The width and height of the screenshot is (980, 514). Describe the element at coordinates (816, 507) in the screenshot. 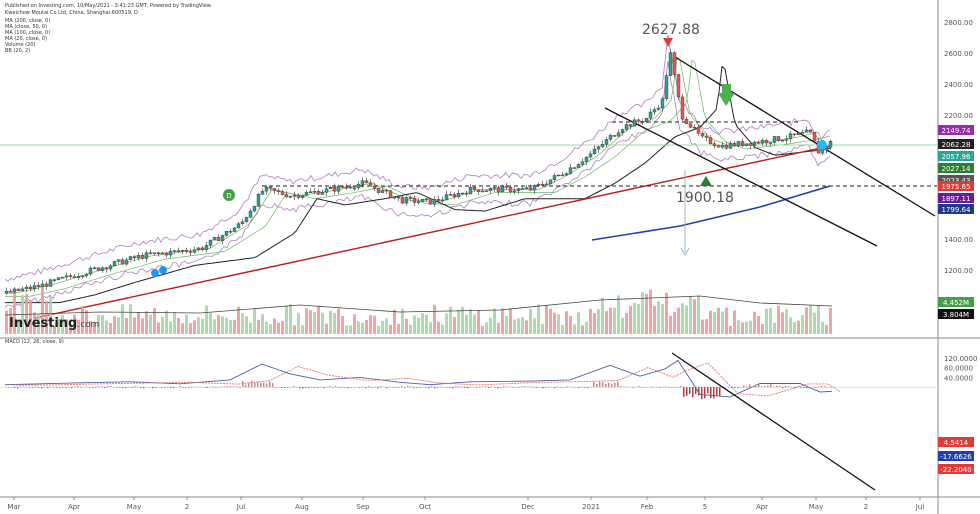

I see `time-tick-label: May` at that location.